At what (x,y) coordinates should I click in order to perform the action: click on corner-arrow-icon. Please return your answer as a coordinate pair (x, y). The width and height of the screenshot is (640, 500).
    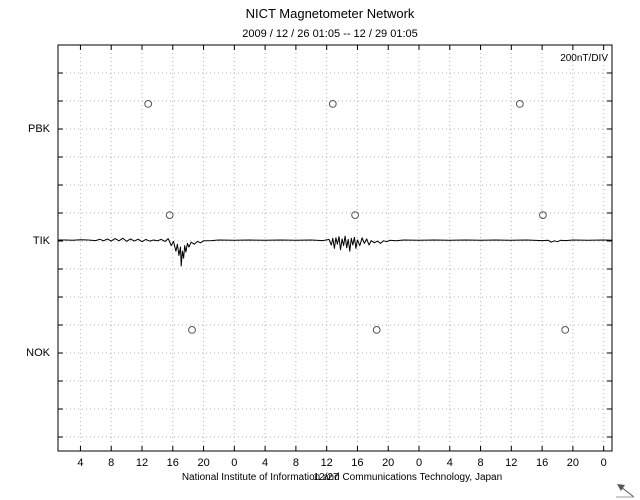
    Looking at the image, I should click on (627, 492).